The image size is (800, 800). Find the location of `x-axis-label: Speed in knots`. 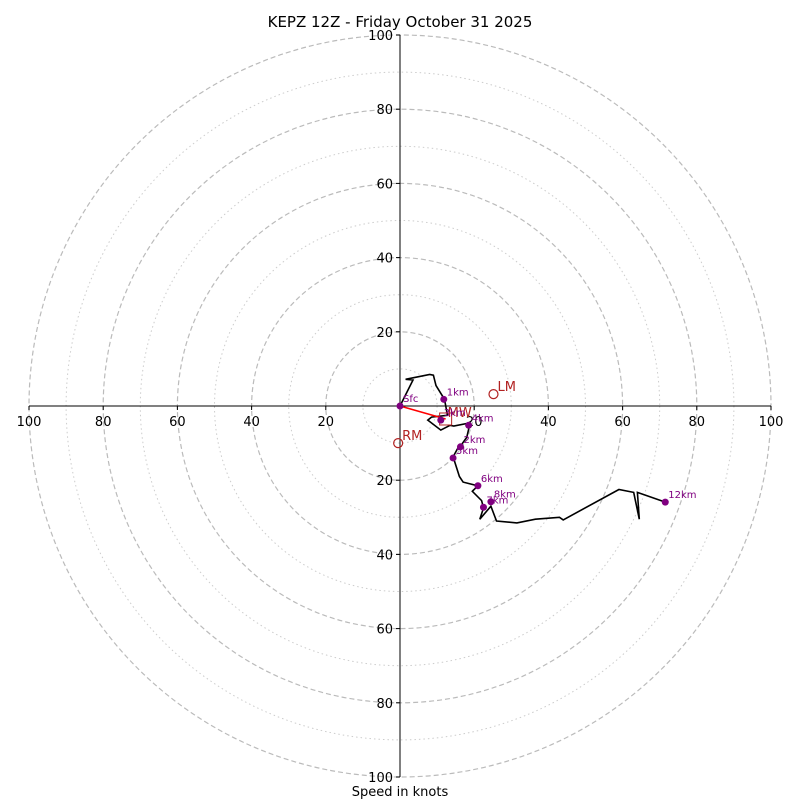

x-axis-label: Speed in knots is located at coordinates (400, 792).